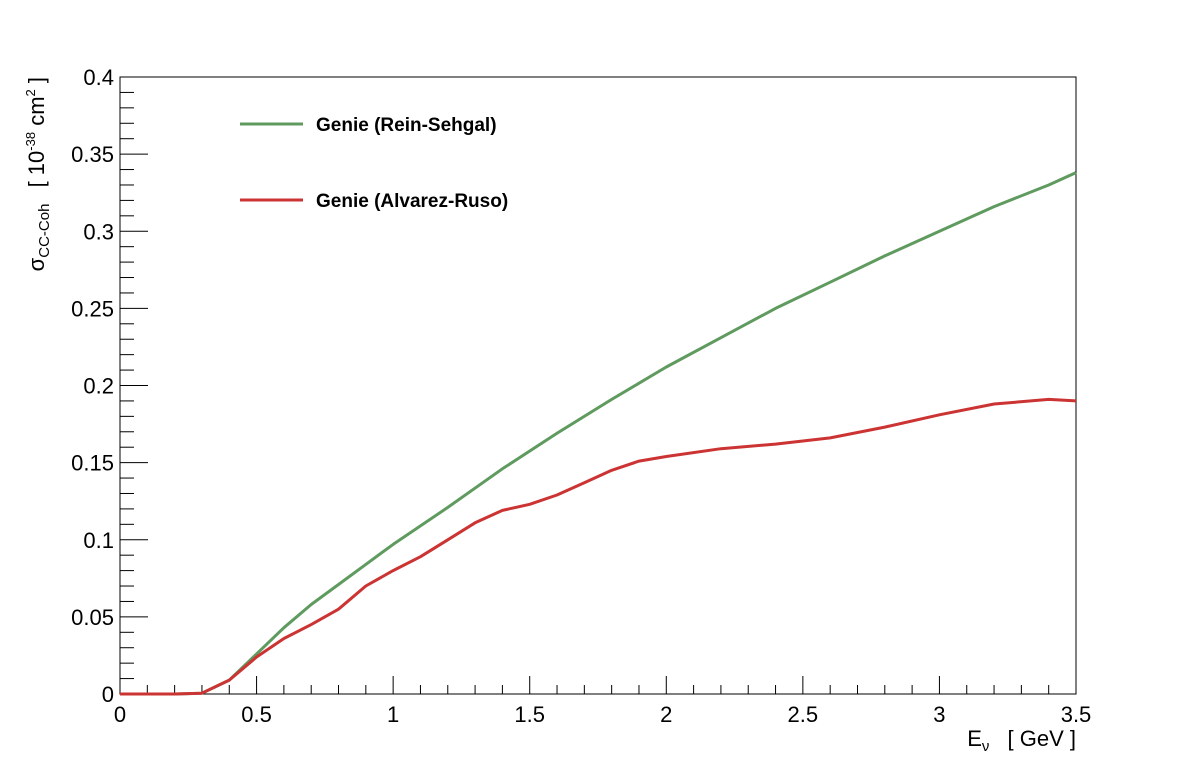  I want to click on y-axis-unit-mid: cm, so click(36, 113).